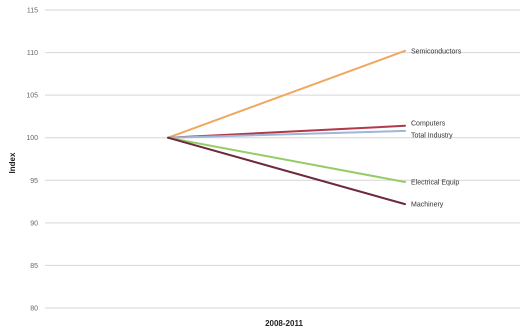 The width and height of the screenshot is (525, 331). I want to click on y-tick-labels: 80 85 90 95 100 105 110 115, so click(32, 160).